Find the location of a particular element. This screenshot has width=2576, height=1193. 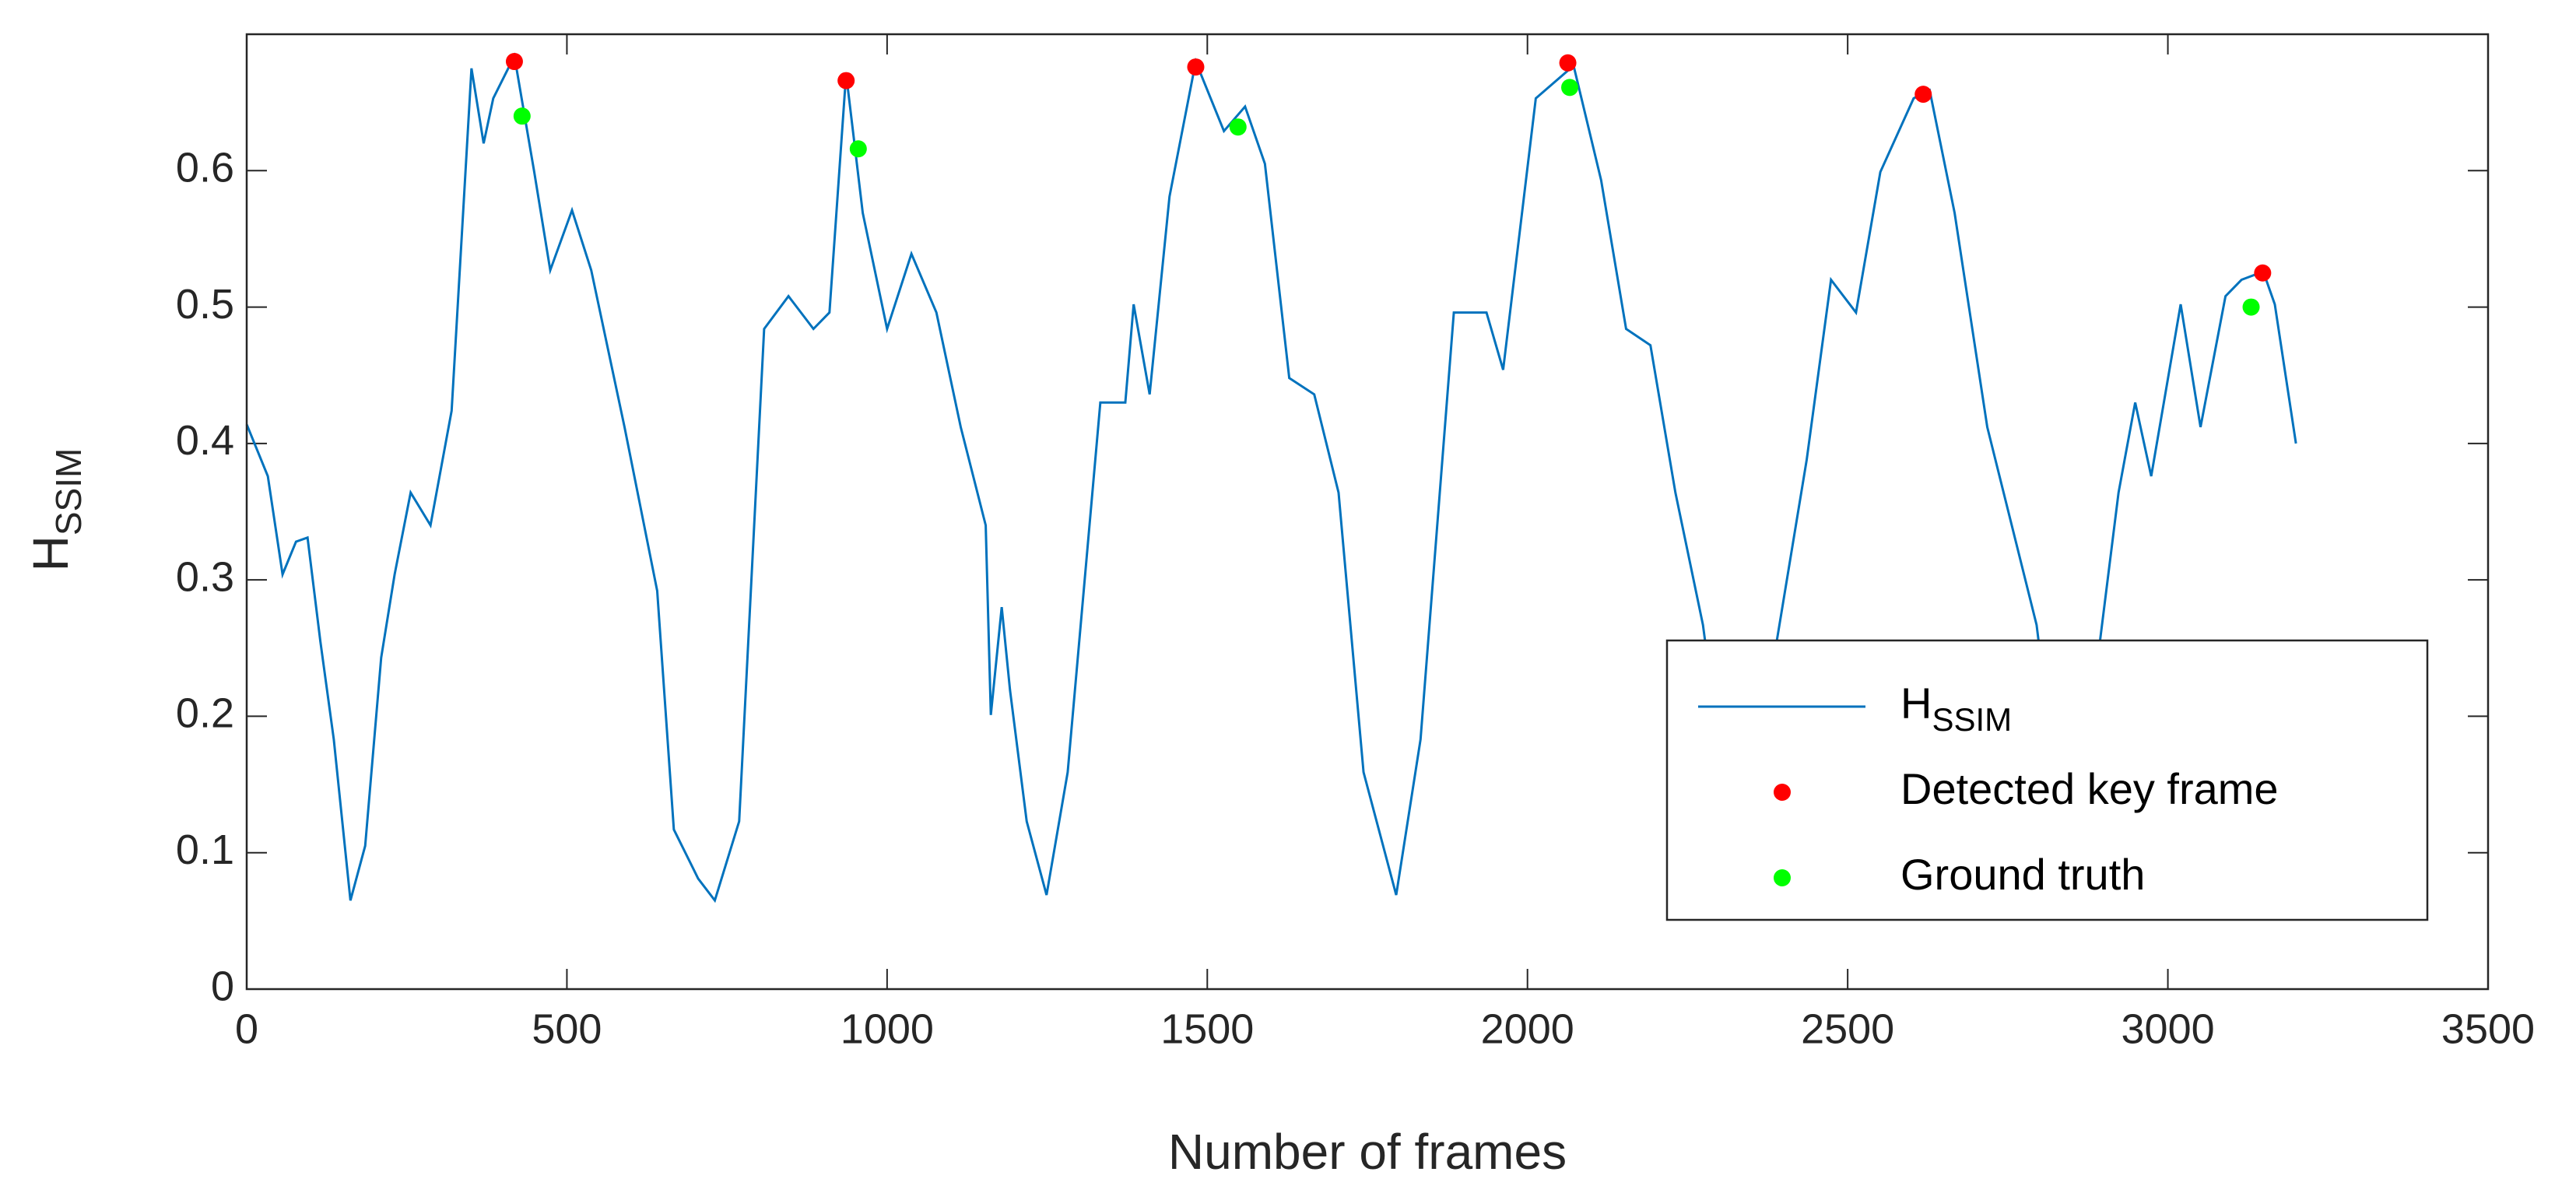

x-tick-label: 3000 is located at coordinates (2169, 1028).